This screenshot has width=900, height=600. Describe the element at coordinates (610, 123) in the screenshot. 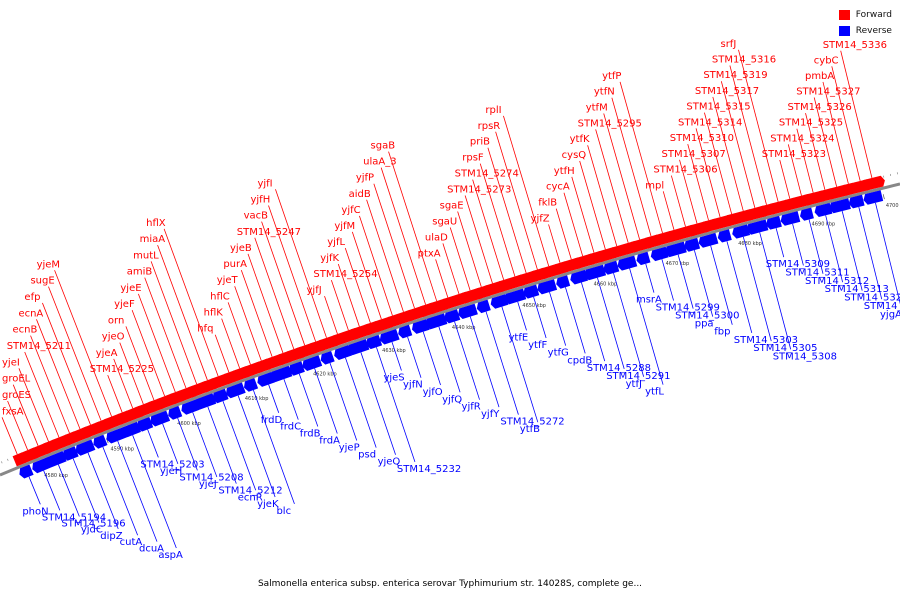

I see `gene-label-stm14-5295: STM14_5295` at that location.